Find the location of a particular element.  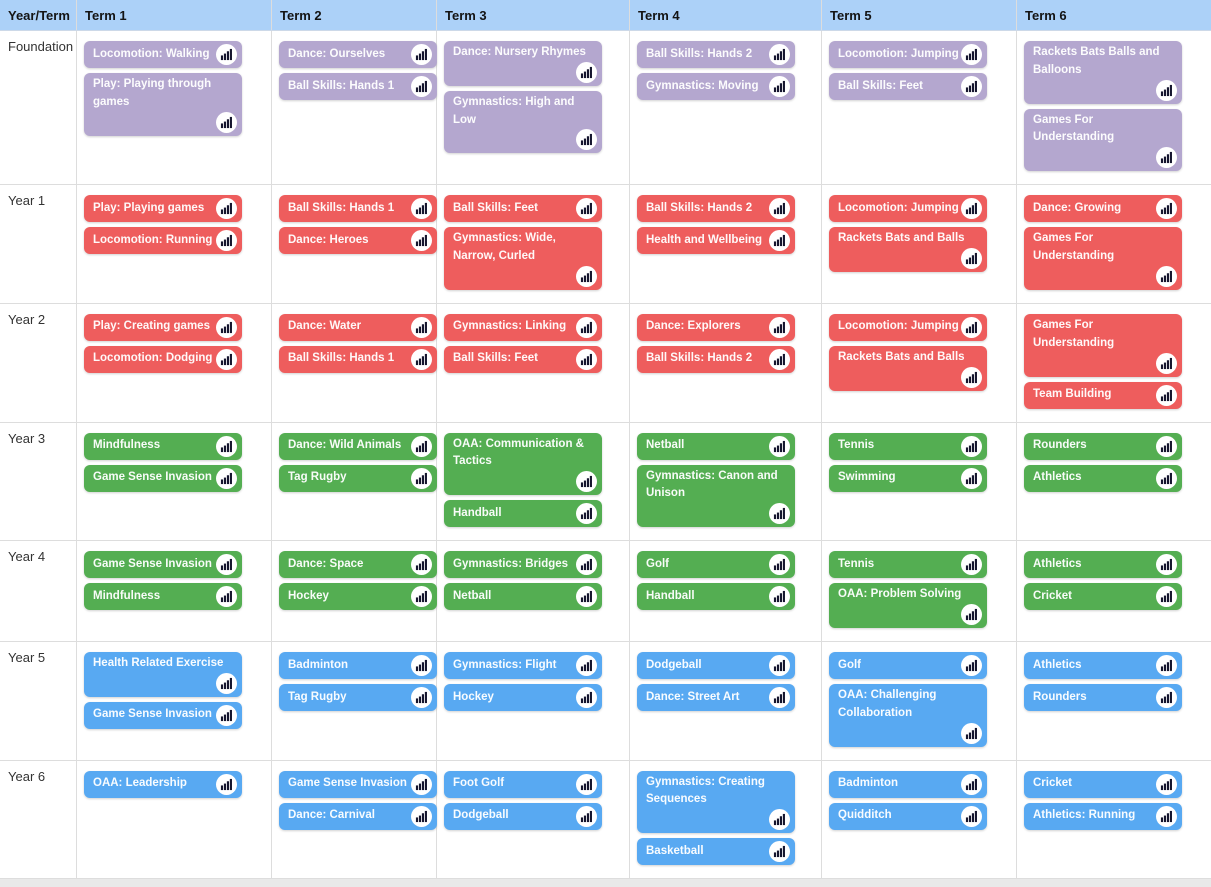

unit-pill: Tag Rugby is located at coordinates (358, 697).